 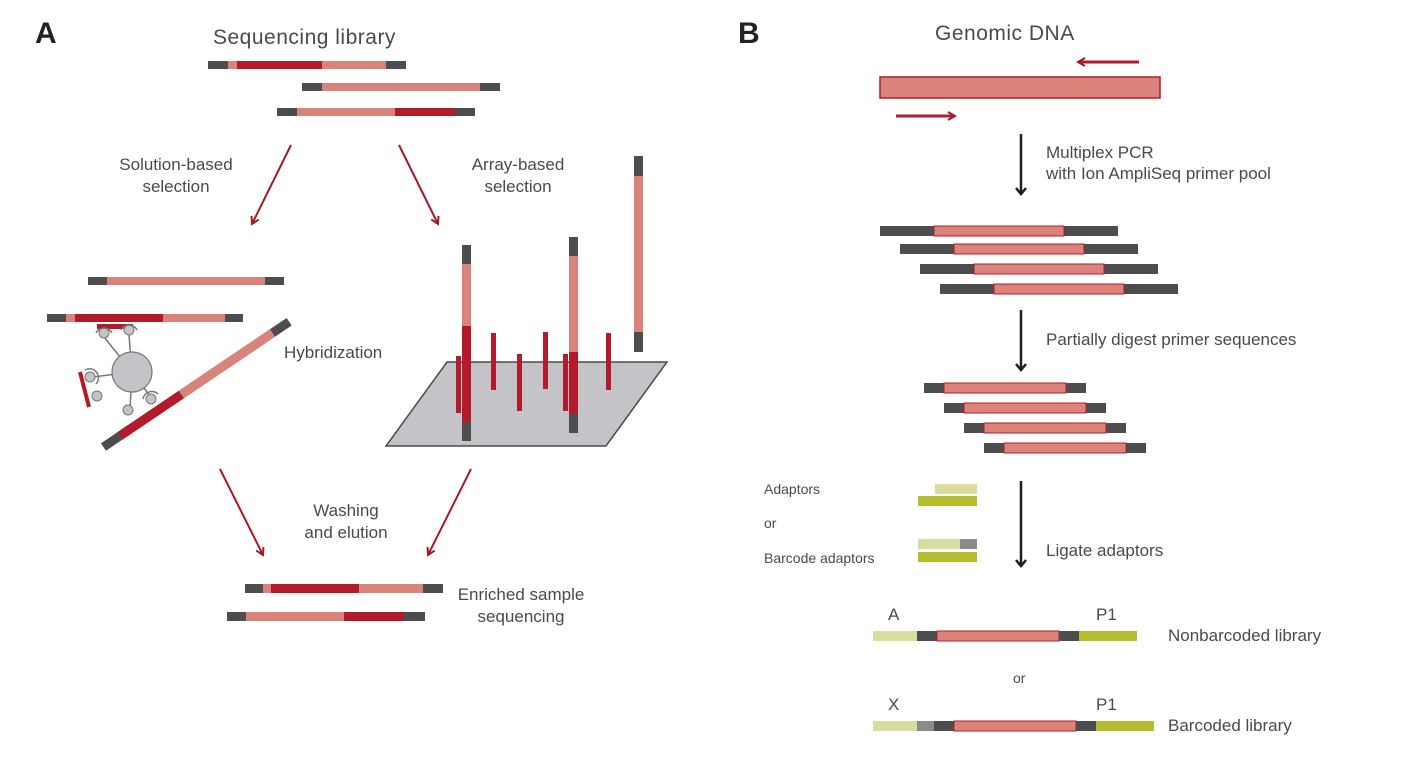 I want to click on label-a: A, so click(x=894, y=614).